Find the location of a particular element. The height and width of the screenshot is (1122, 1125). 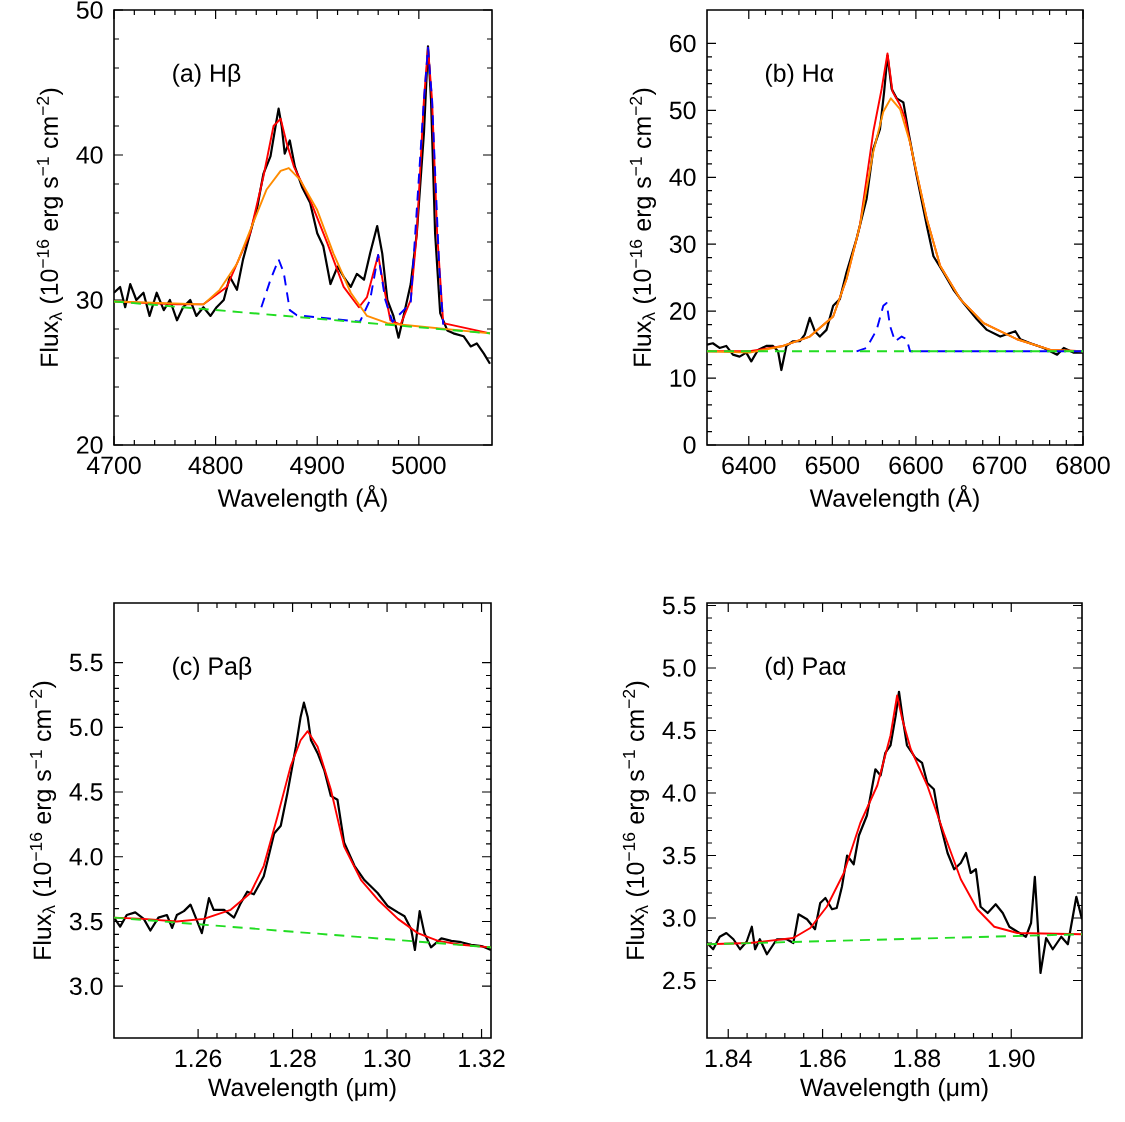

x-tick-label: 6700 is located at coordinates (1000, 465).